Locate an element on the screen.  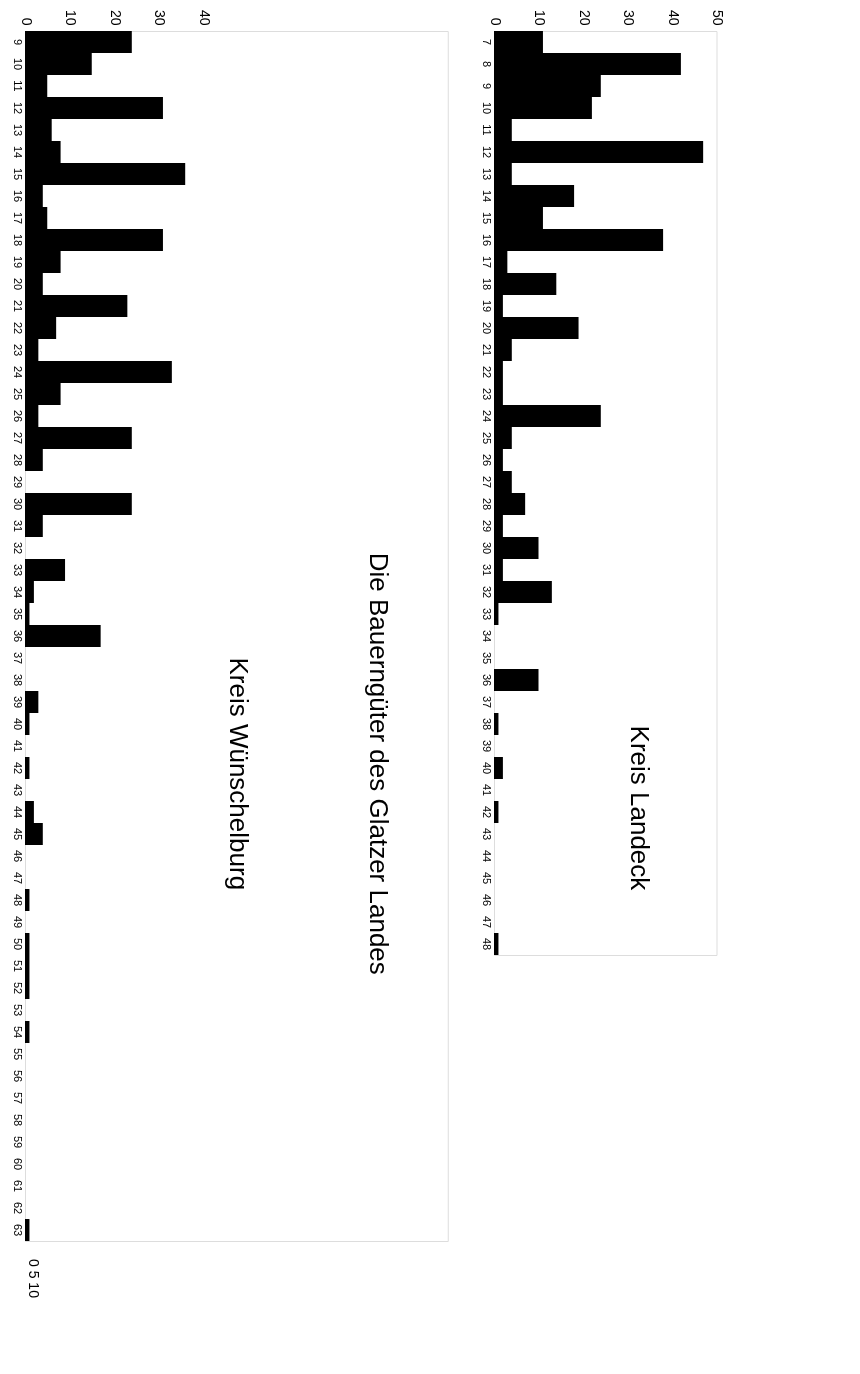
y-tick-label: 53 is located at coordinates (17, 1010).